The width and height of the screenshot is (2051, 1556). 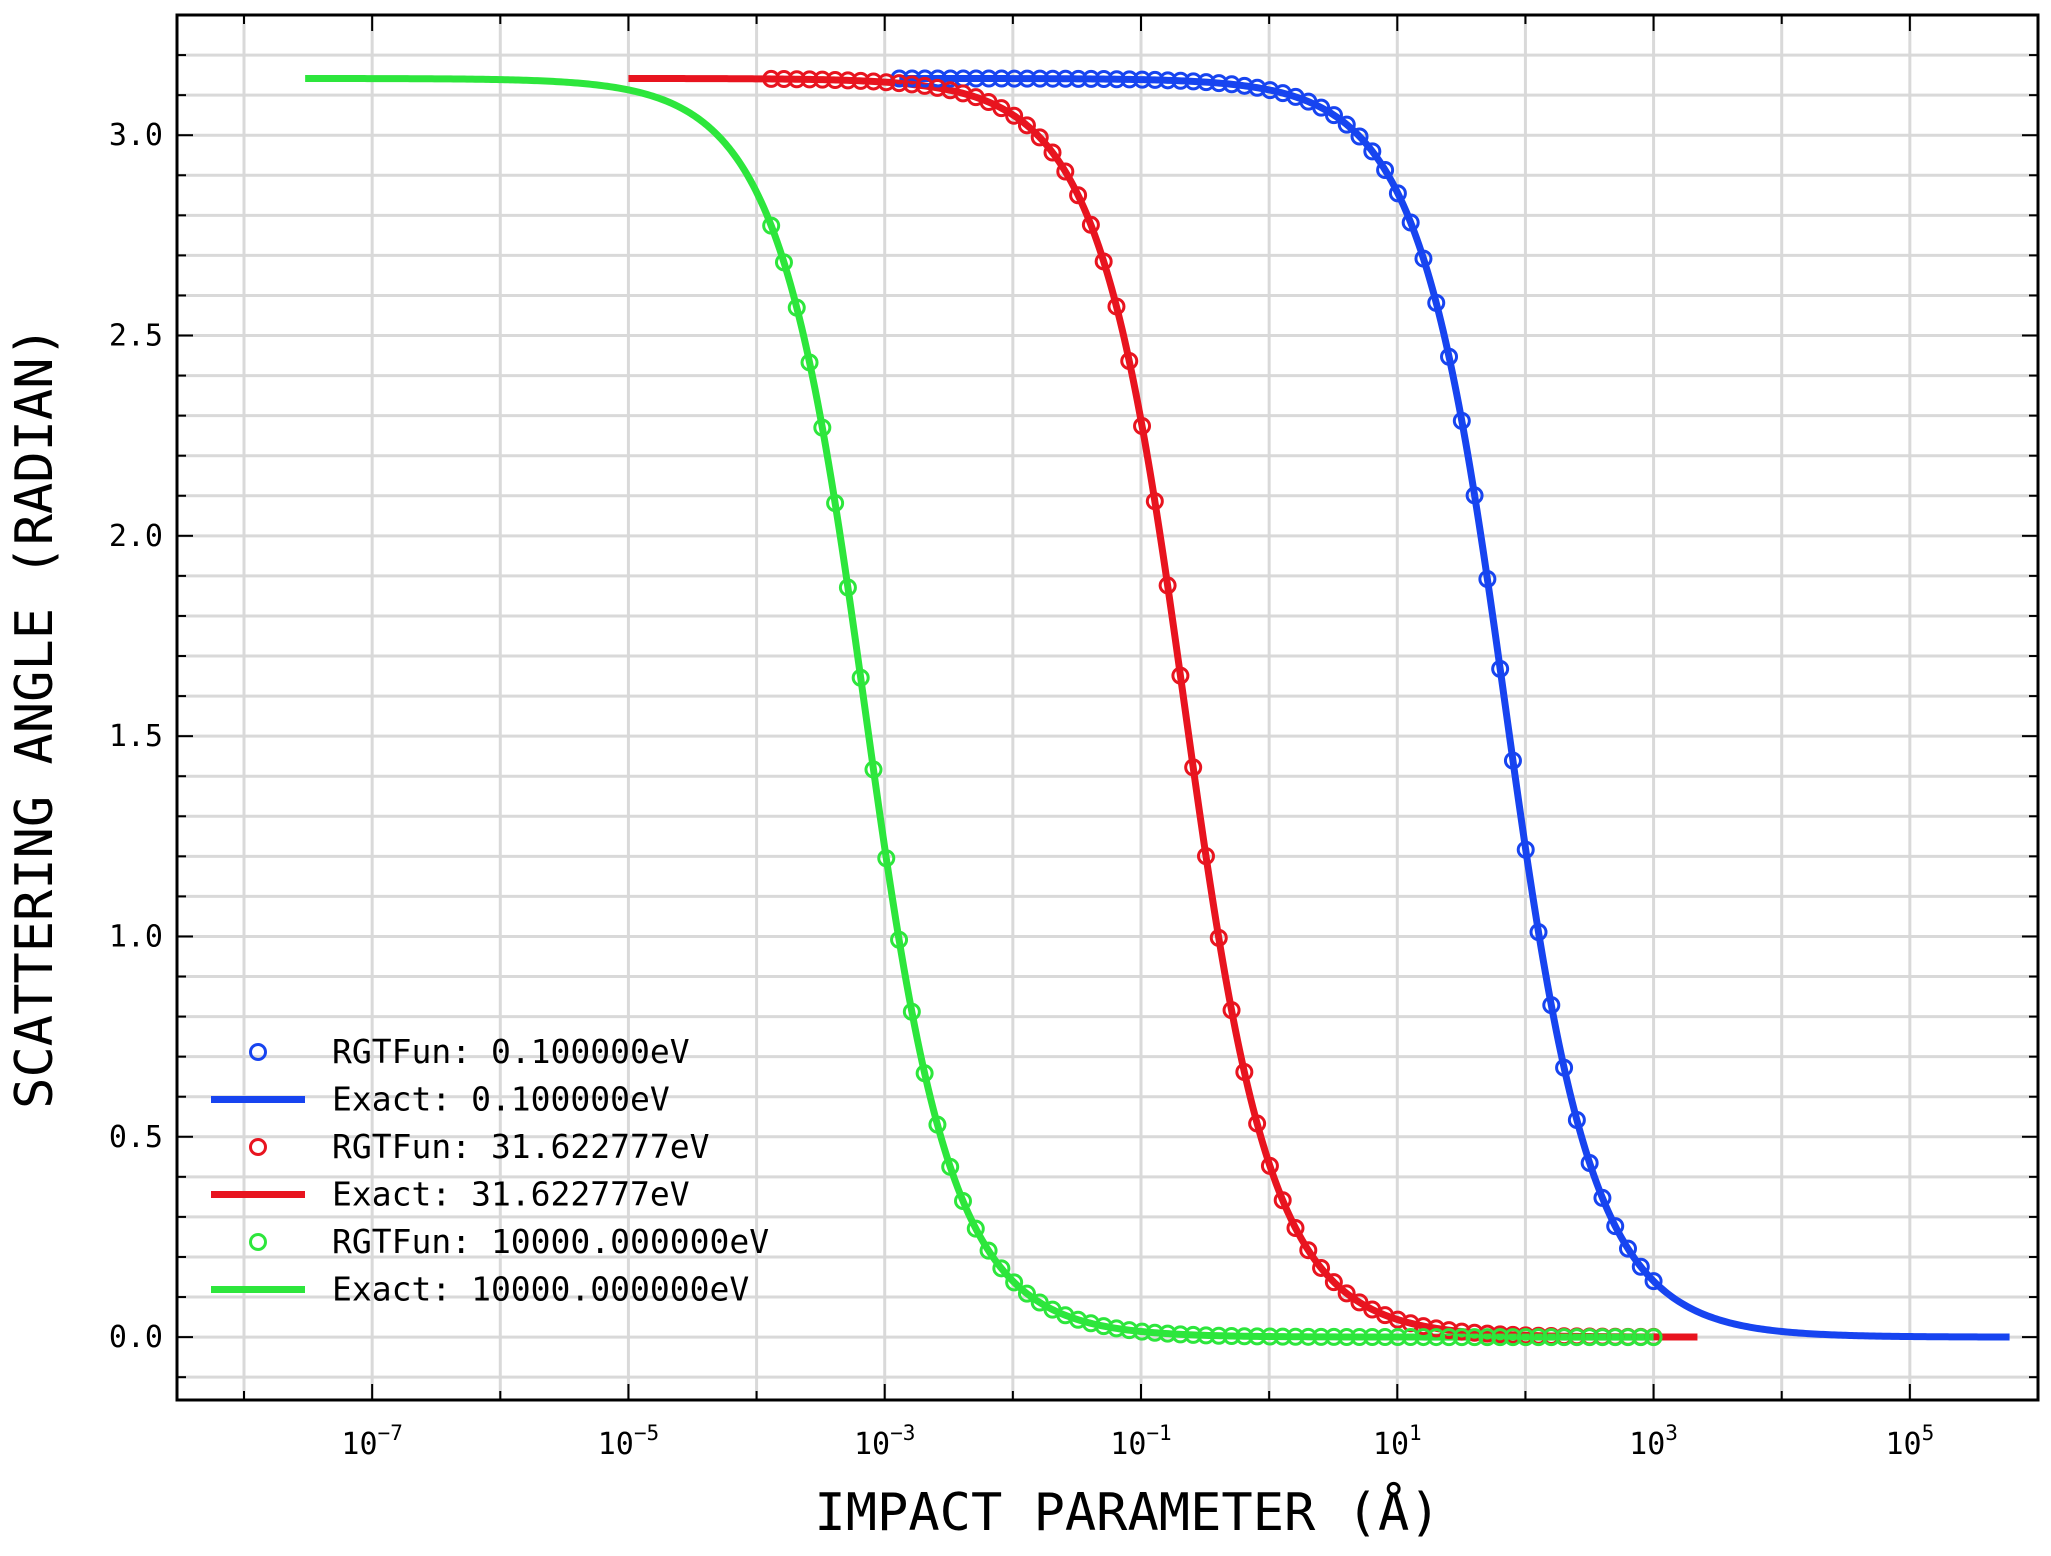 I want to click on x-tick-label: 10³, so click(x=1653, y=1441).